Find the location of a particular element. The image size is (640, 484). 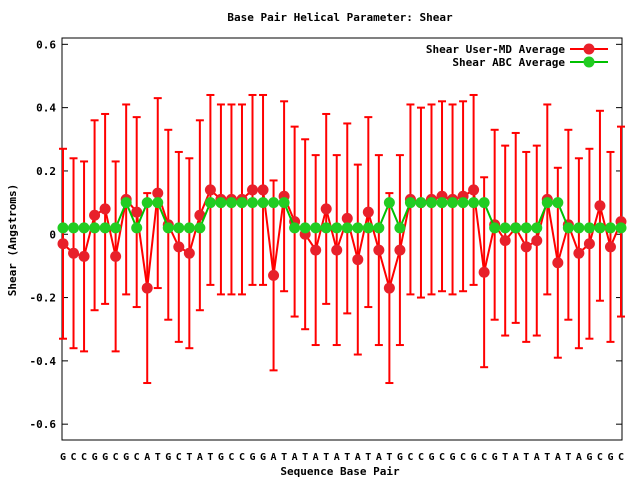

legend-label: Shear User-MD Average is located at coordinates (495, 49).